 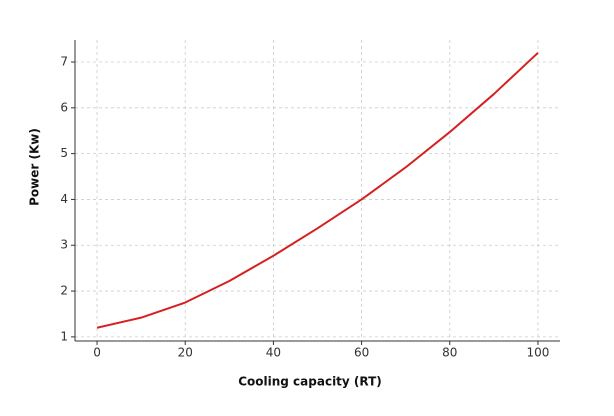 What do you see at coordinates (64, 291) in the screenshot?
I see `y-tick-label: 2` at bounding box center [64, 291].